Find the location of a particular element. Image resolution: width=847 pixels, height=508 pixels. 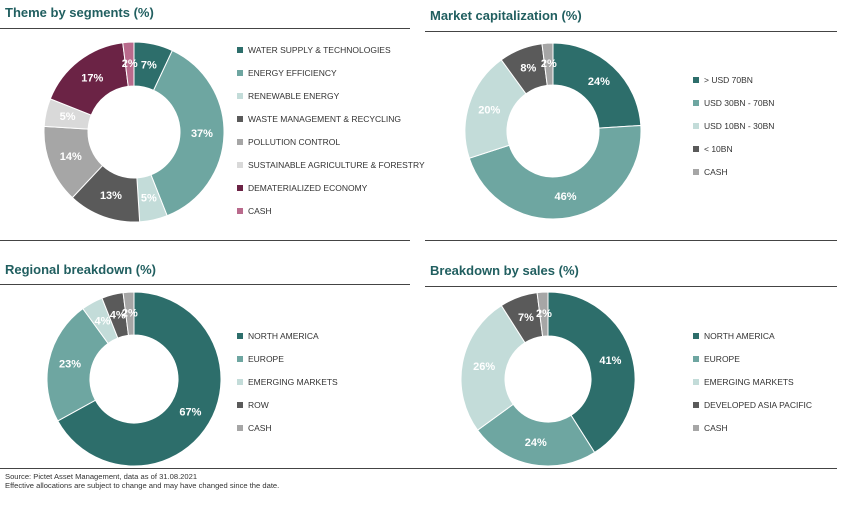

footer-rule is located at coordinates (418, 468).